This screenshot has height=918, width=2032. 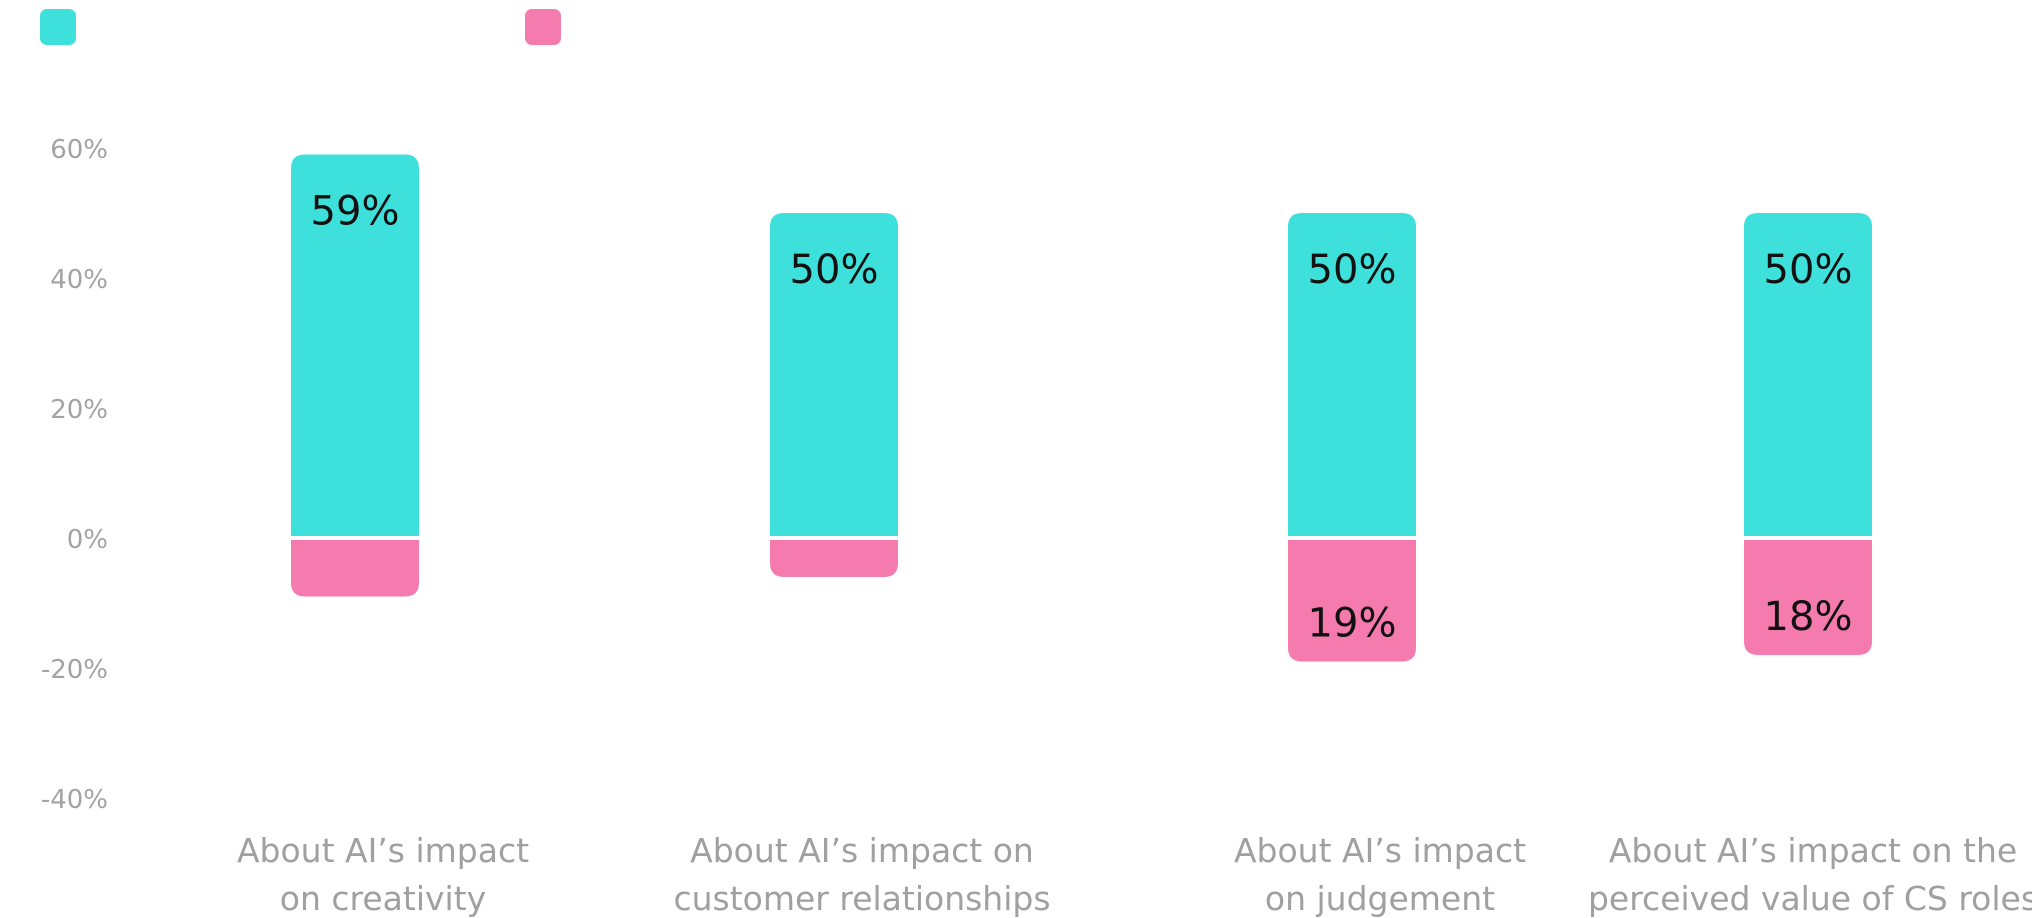 I want to click on legend-swatch-negative, so click(x=543, y=27).